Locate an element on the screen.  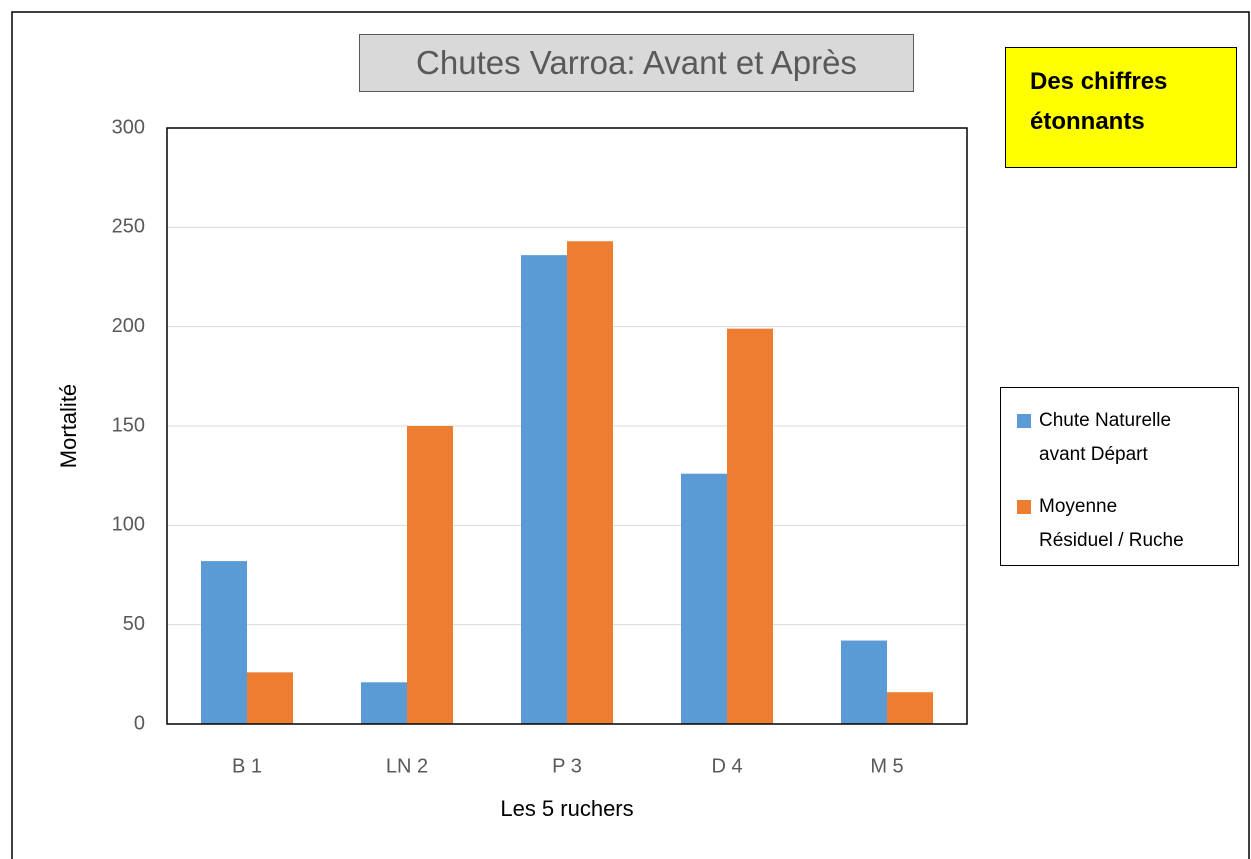
y-axis-label: Mortalité is located at coordinates (68, 426).